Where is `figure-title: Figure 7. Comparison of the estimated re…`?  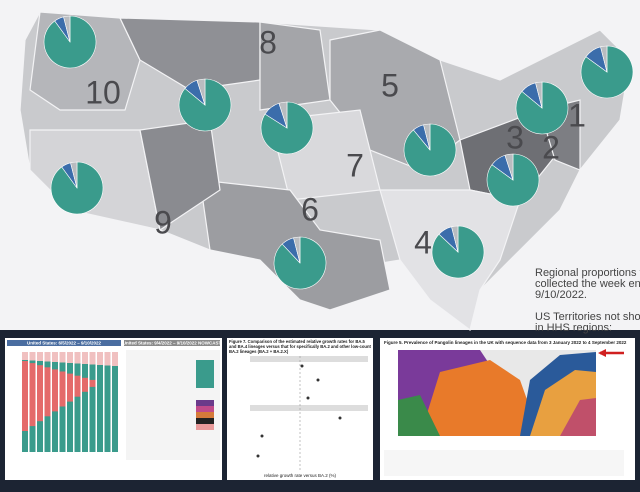
figure-title: Figure 7. Comparison of the estimated re… is located at coordinates (300, 346).